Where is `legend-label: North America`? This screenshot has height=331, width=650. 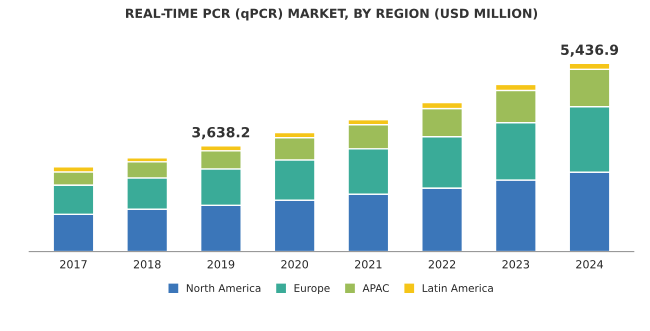 legend-label: North America is located at coordinates (223, 288).